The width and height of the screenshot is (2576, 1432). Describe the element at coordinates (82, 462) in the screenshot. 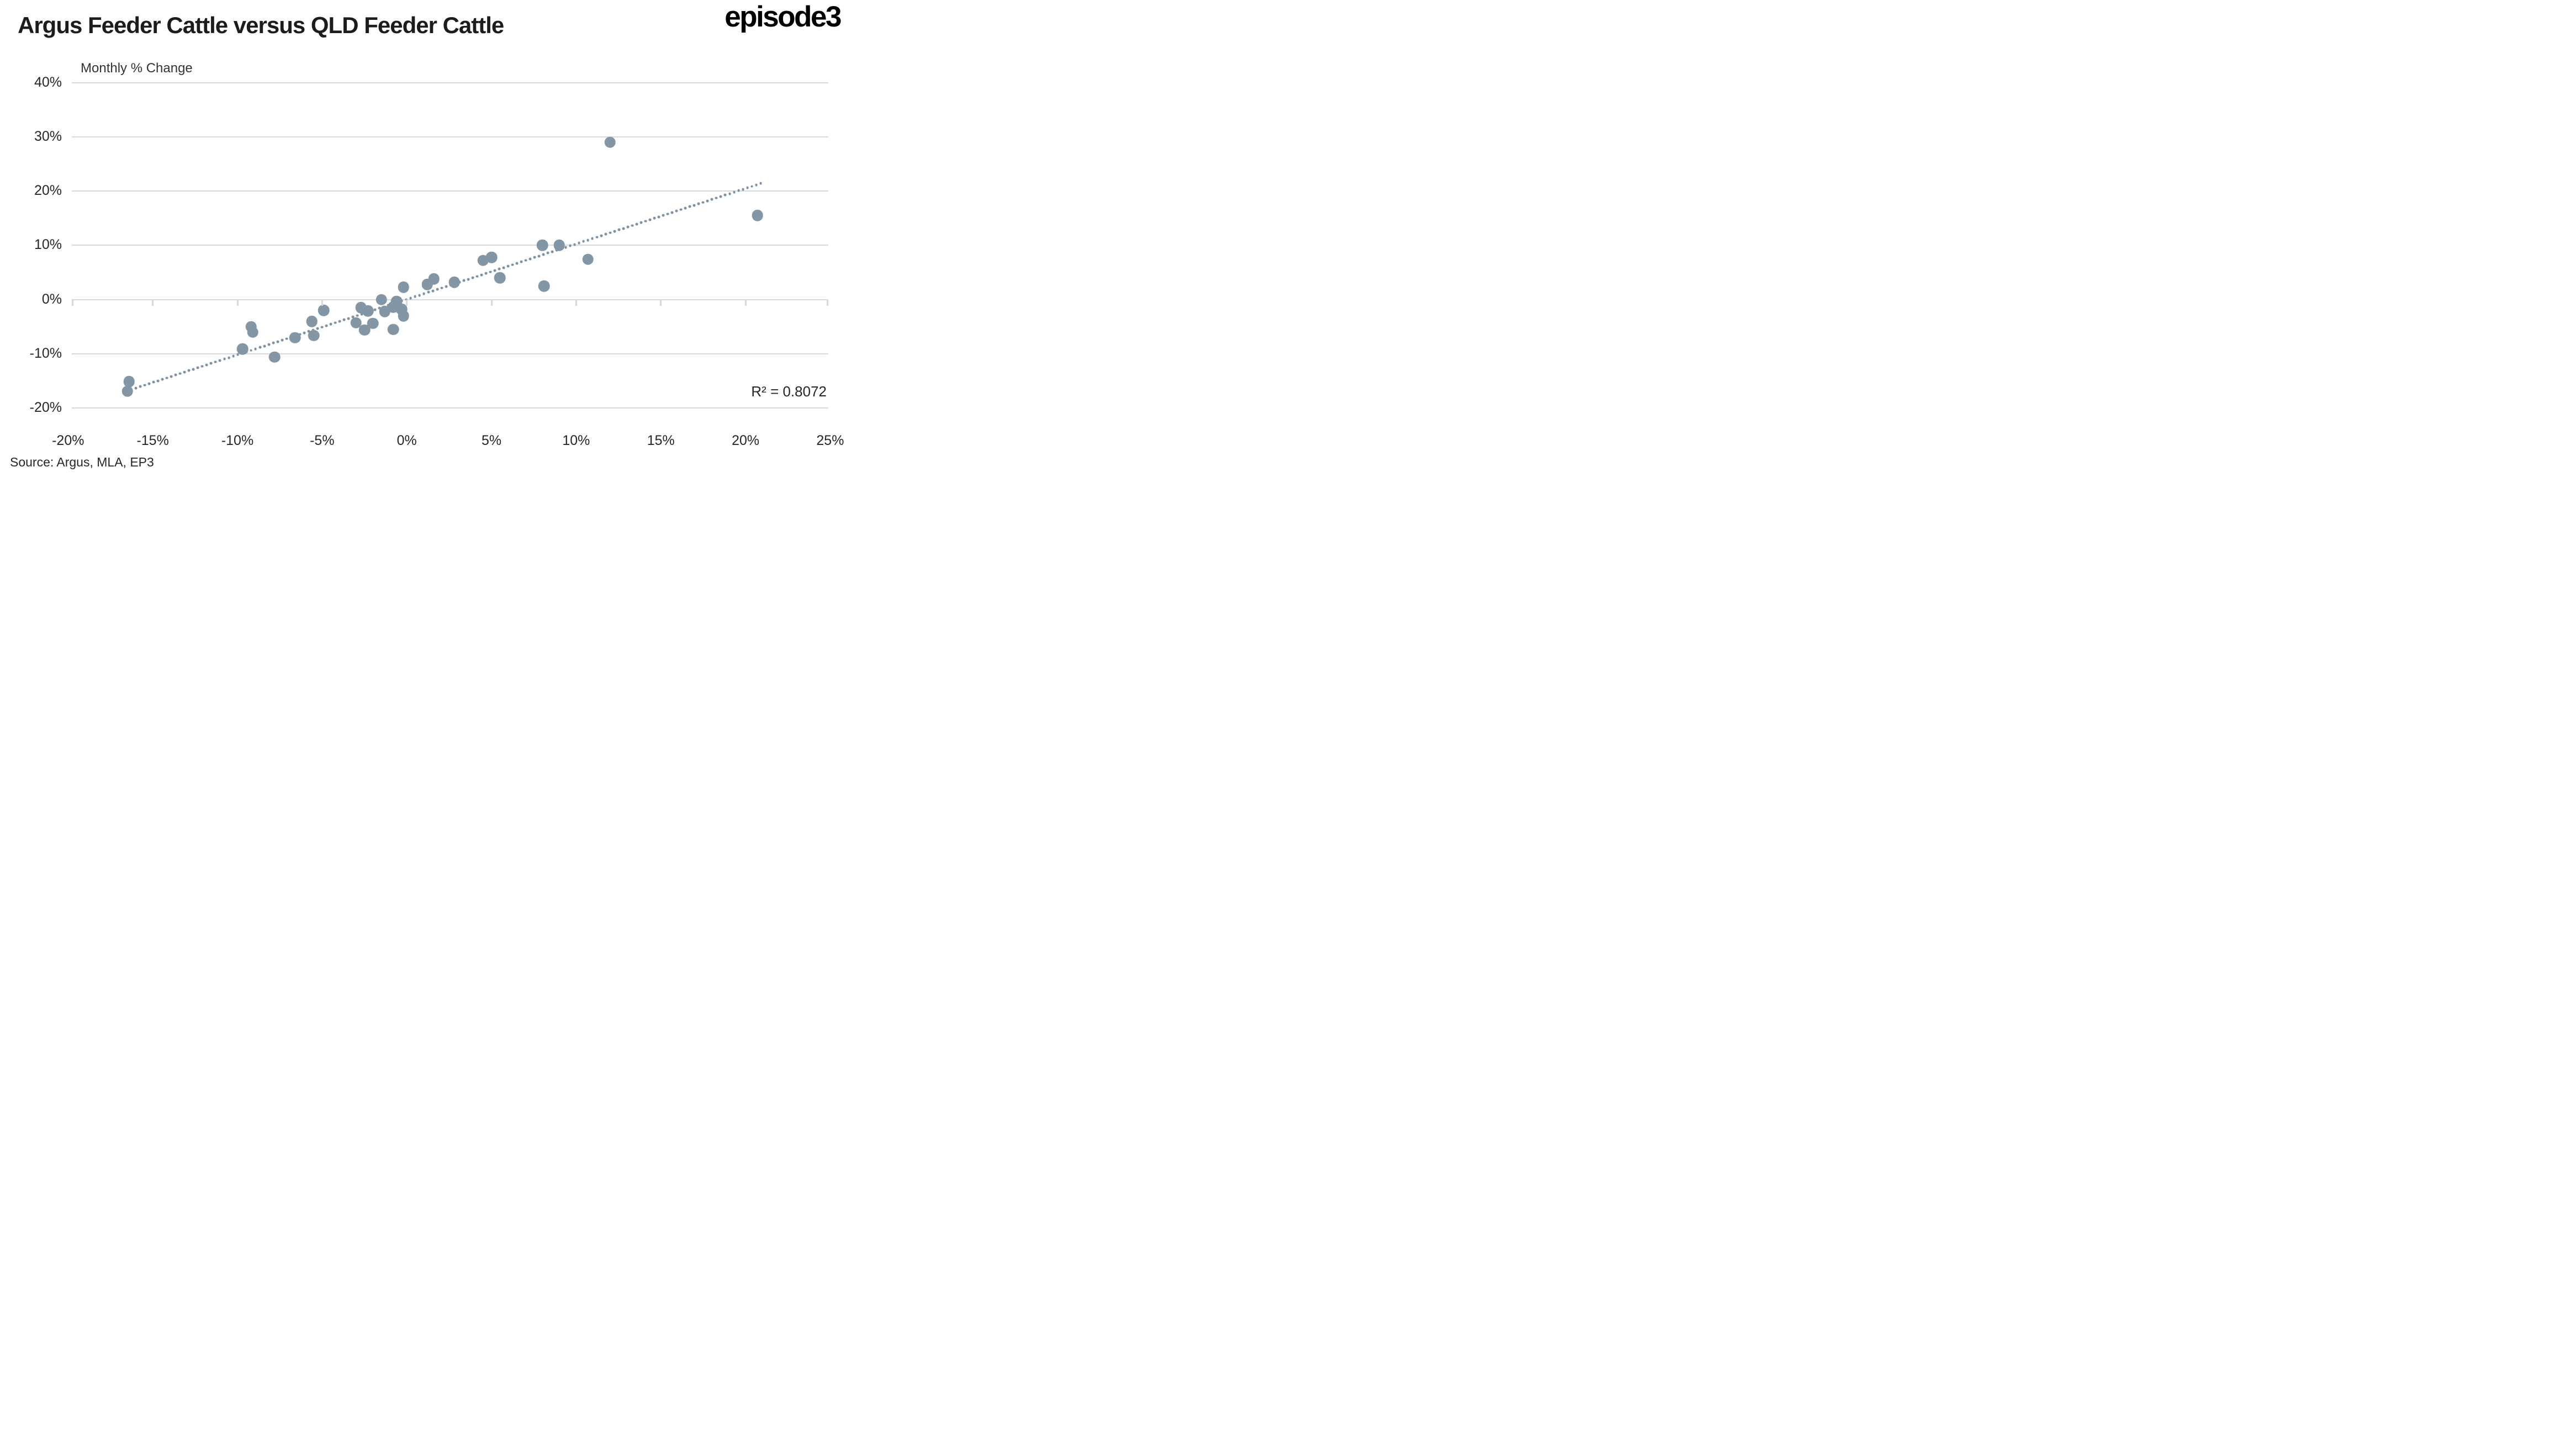

I see `source-note: Source: Argus, MLA, EP3` at that location.